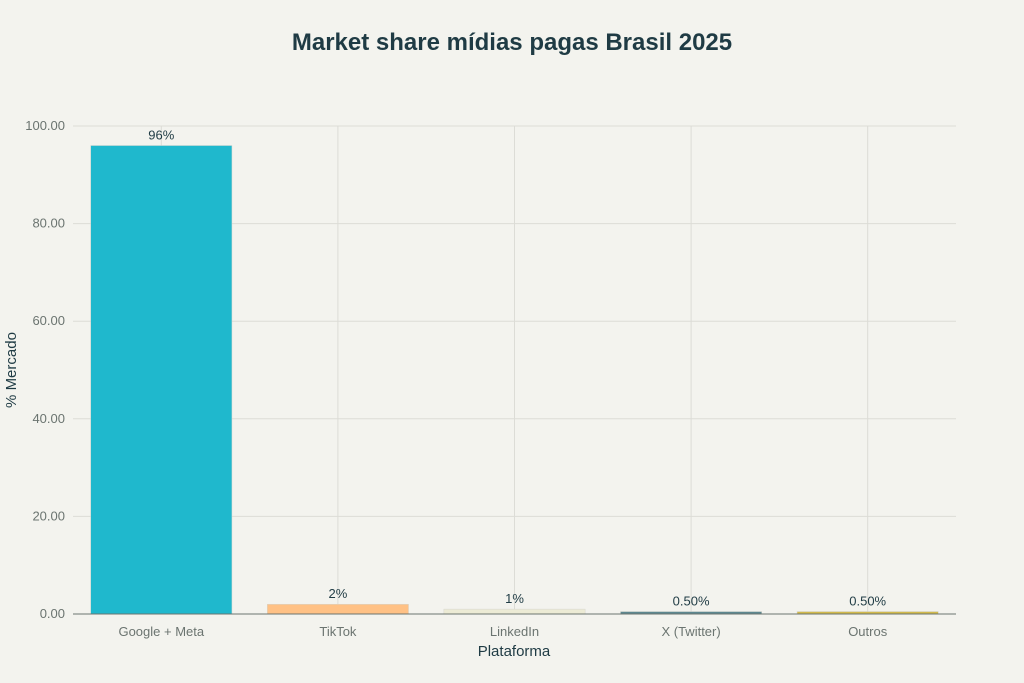 The image size is (1024, 683). I want to click on x-tick-label: LinkedIn, so click(514, 631).